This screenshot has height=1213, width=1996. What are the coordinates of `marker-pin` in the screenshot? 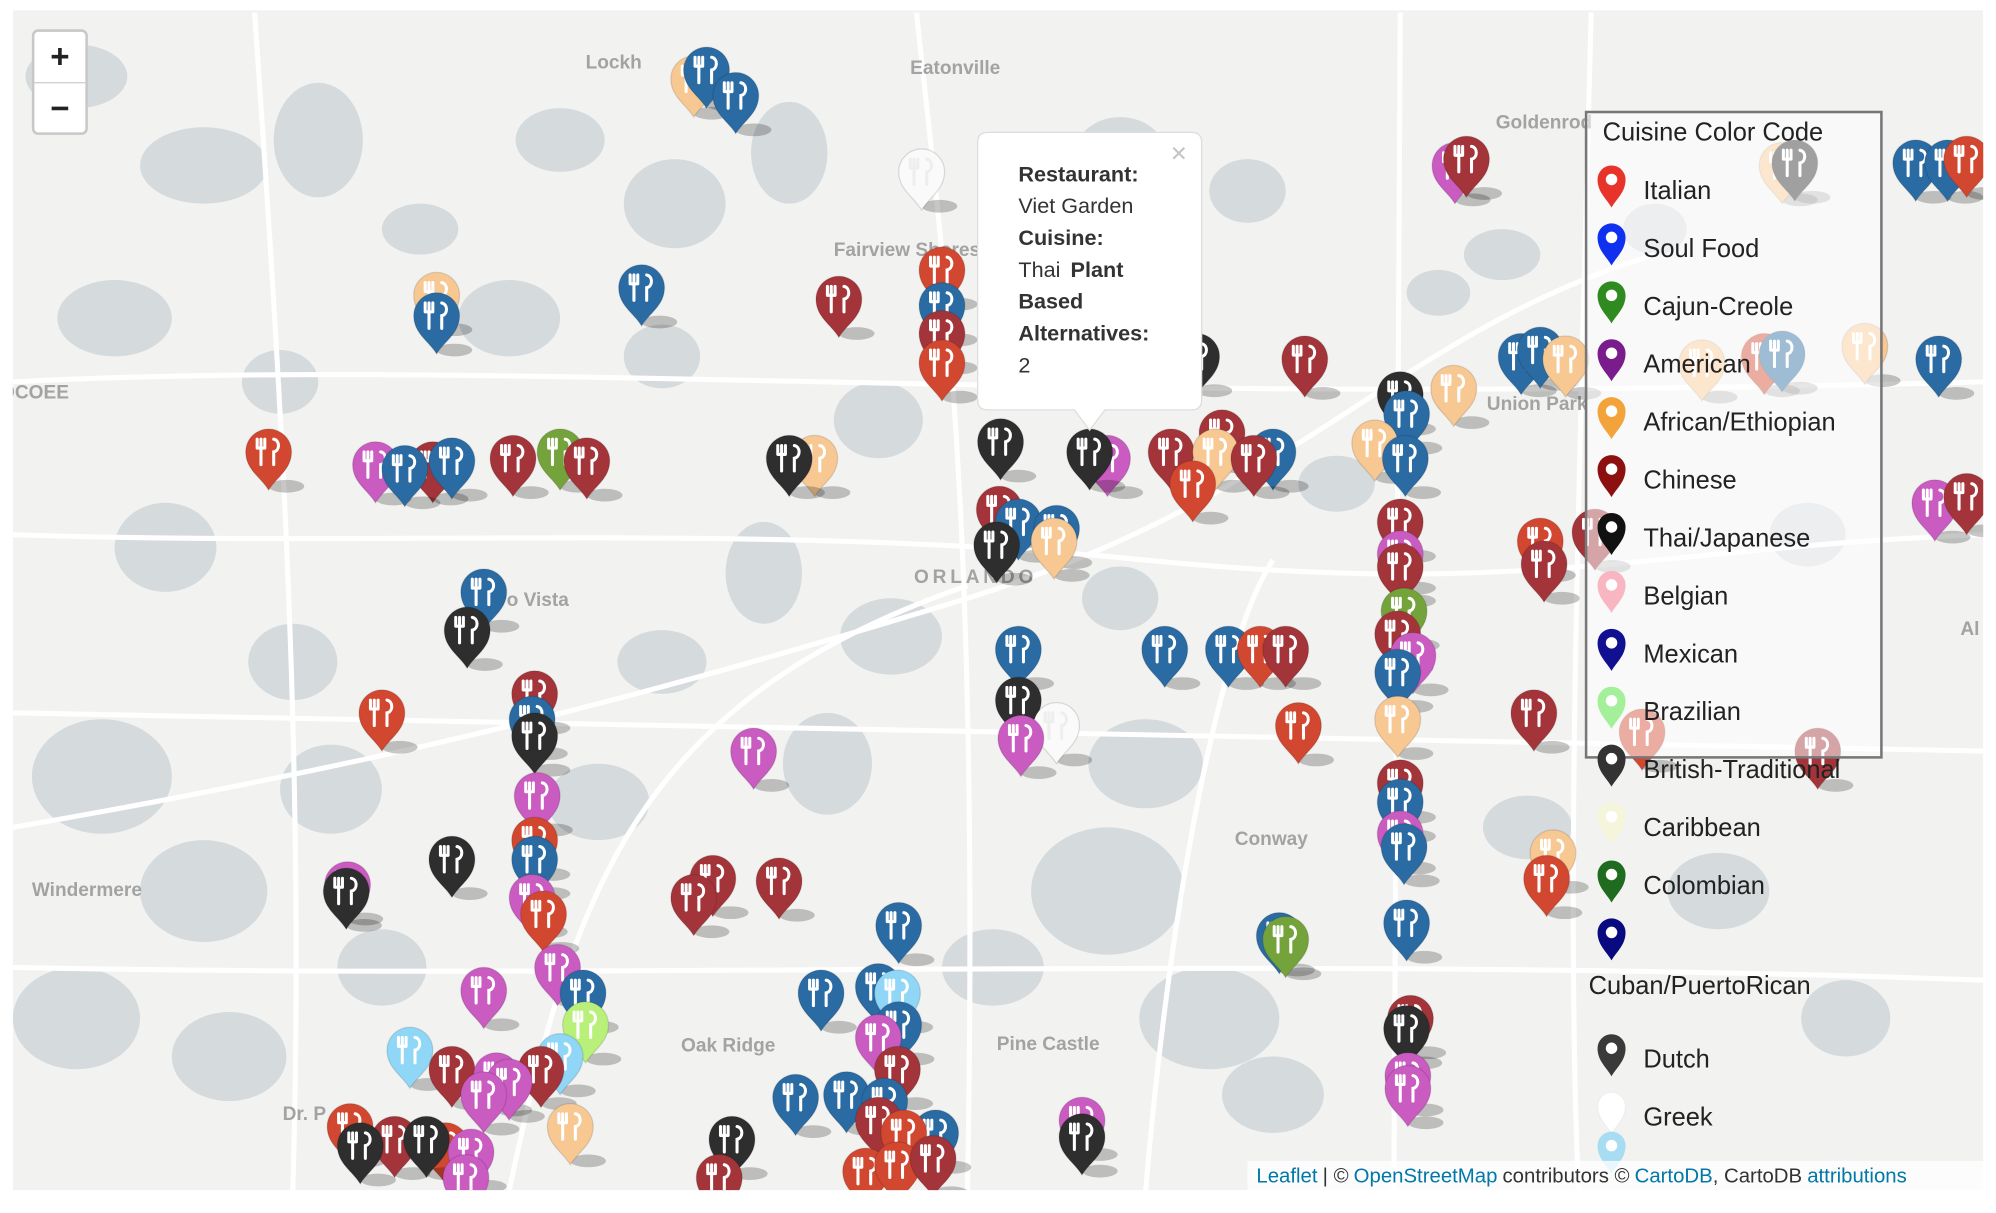 It's located at (466, 1172).